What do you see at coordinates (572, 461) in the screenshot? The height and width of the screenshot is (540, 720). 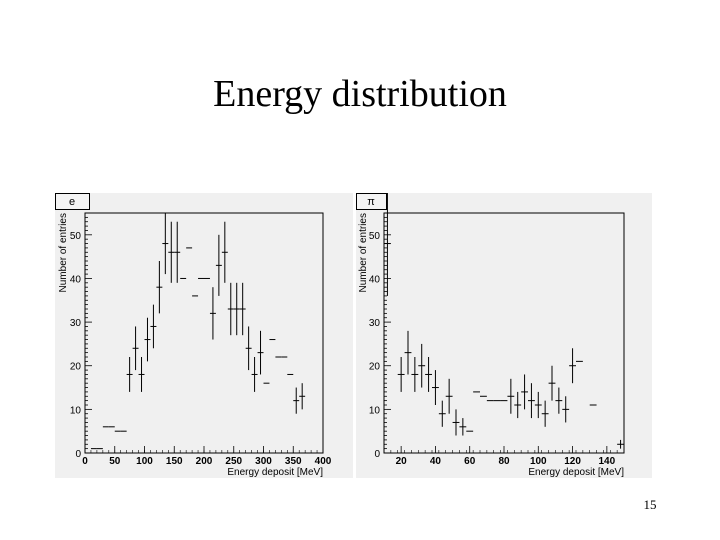 I see `x-tick-label: 120` at bounding box center [572, 461].